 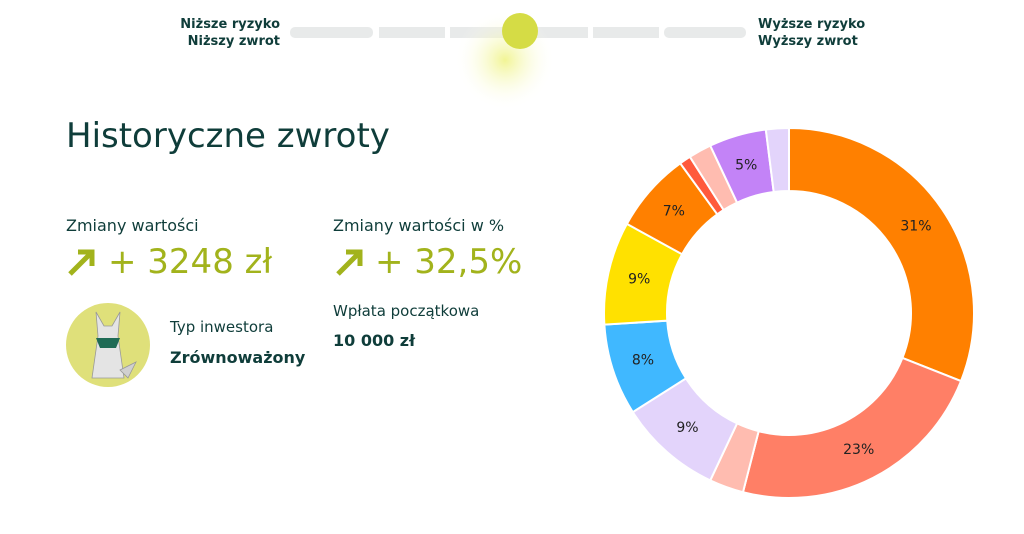 What do you see at coordinates (746, 166) in the screenshot?
I see `slice-label: 5%` at bounding box center [746, 166].